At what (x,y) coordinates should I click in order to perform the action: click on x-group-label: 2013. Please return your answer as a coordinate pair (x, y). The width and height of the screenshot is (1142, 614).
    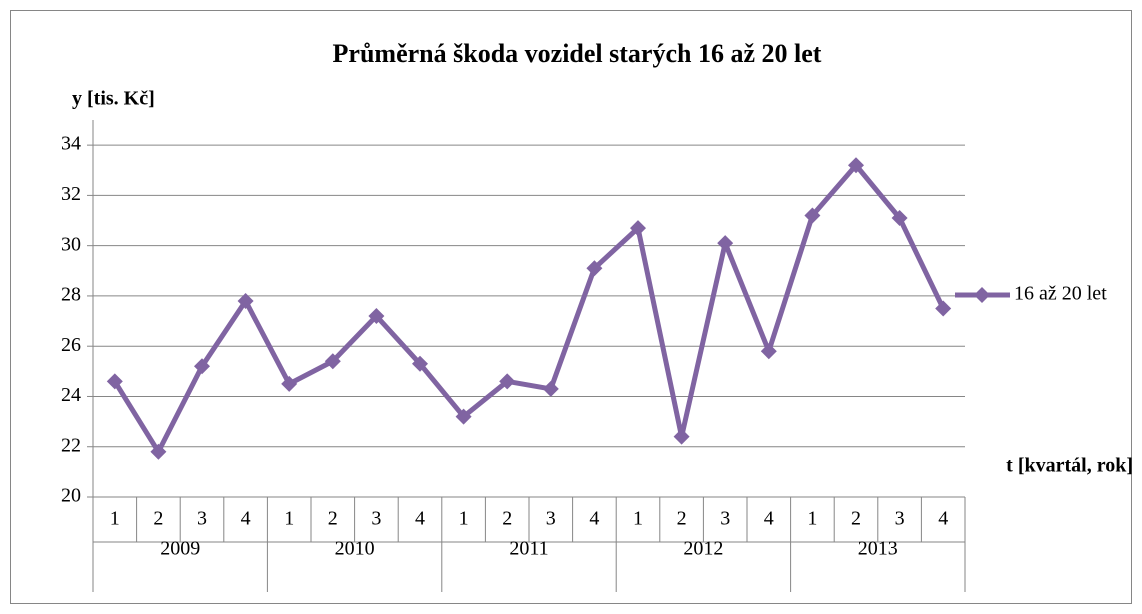
    Looking at the image, I should click on (878, 549).